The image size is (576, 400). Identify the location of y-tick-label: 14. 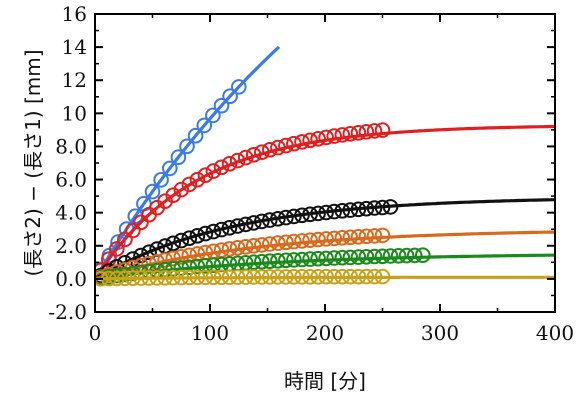
(74, 47).